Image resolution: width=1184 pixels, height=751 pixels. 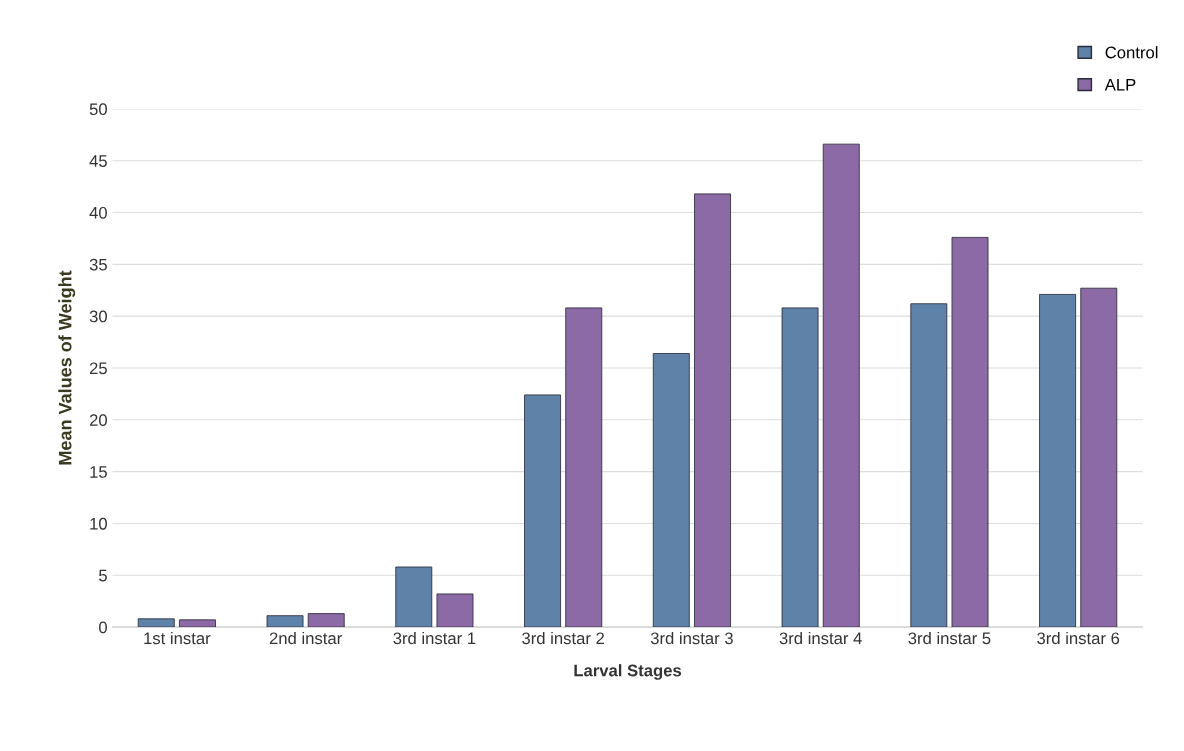 I want to click on y-tick-label: 35, so click(x=98, y=264).